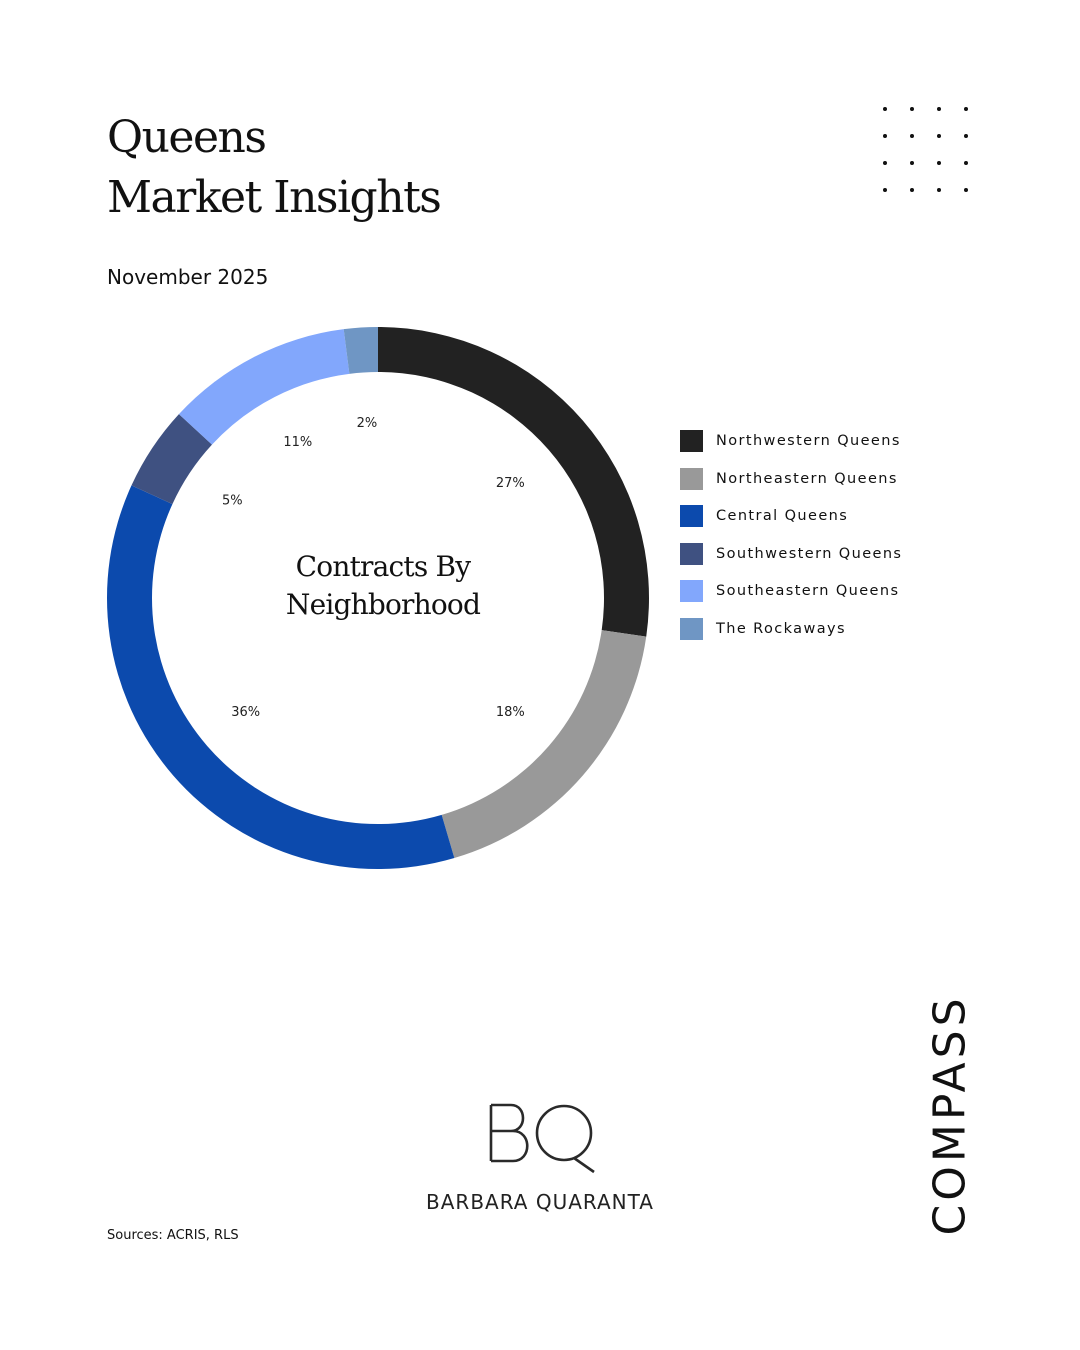  Describe the element at coordinates (188, 277) in the screenshot. I see `report-date: November 2025` at that location.